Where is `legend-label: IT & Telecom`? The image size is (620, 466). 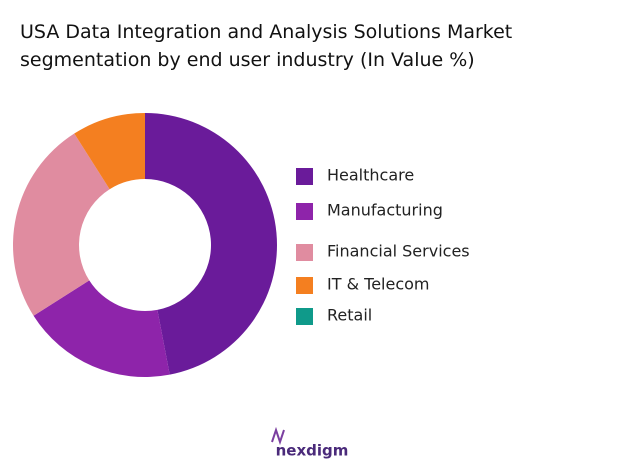
legend-label: IT & Telecom is located at coordinates (378, 284).